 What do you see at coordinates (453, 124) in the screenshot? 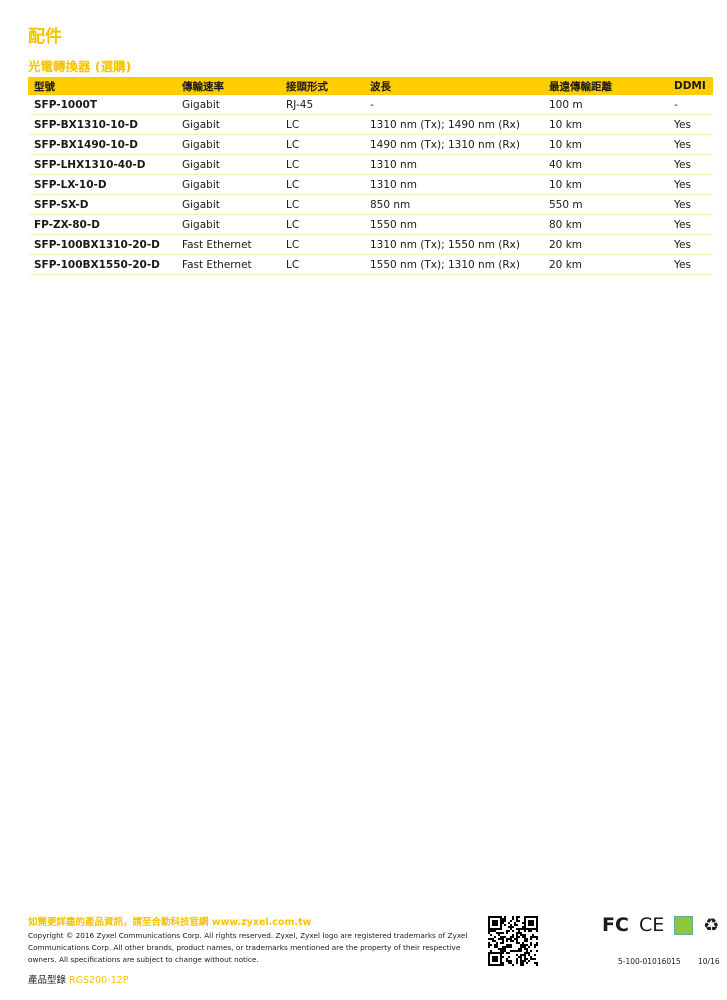
I see `cell-wavelength: 1310 nm (Tx); 1490 nm (Rx)` at bounding box center [453, 124].